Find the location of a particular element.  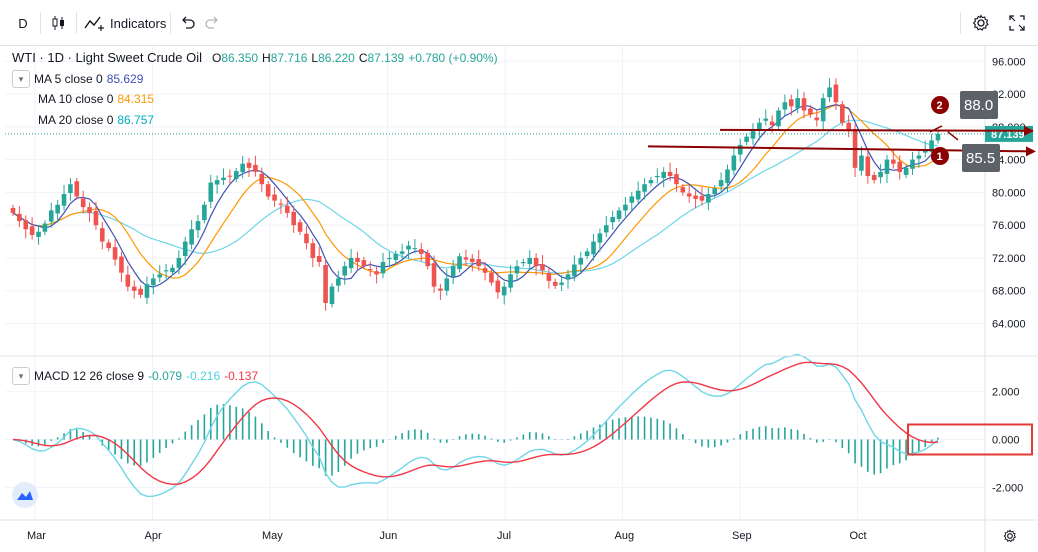

level-2-arrow is located at coordinates (1029, 130).